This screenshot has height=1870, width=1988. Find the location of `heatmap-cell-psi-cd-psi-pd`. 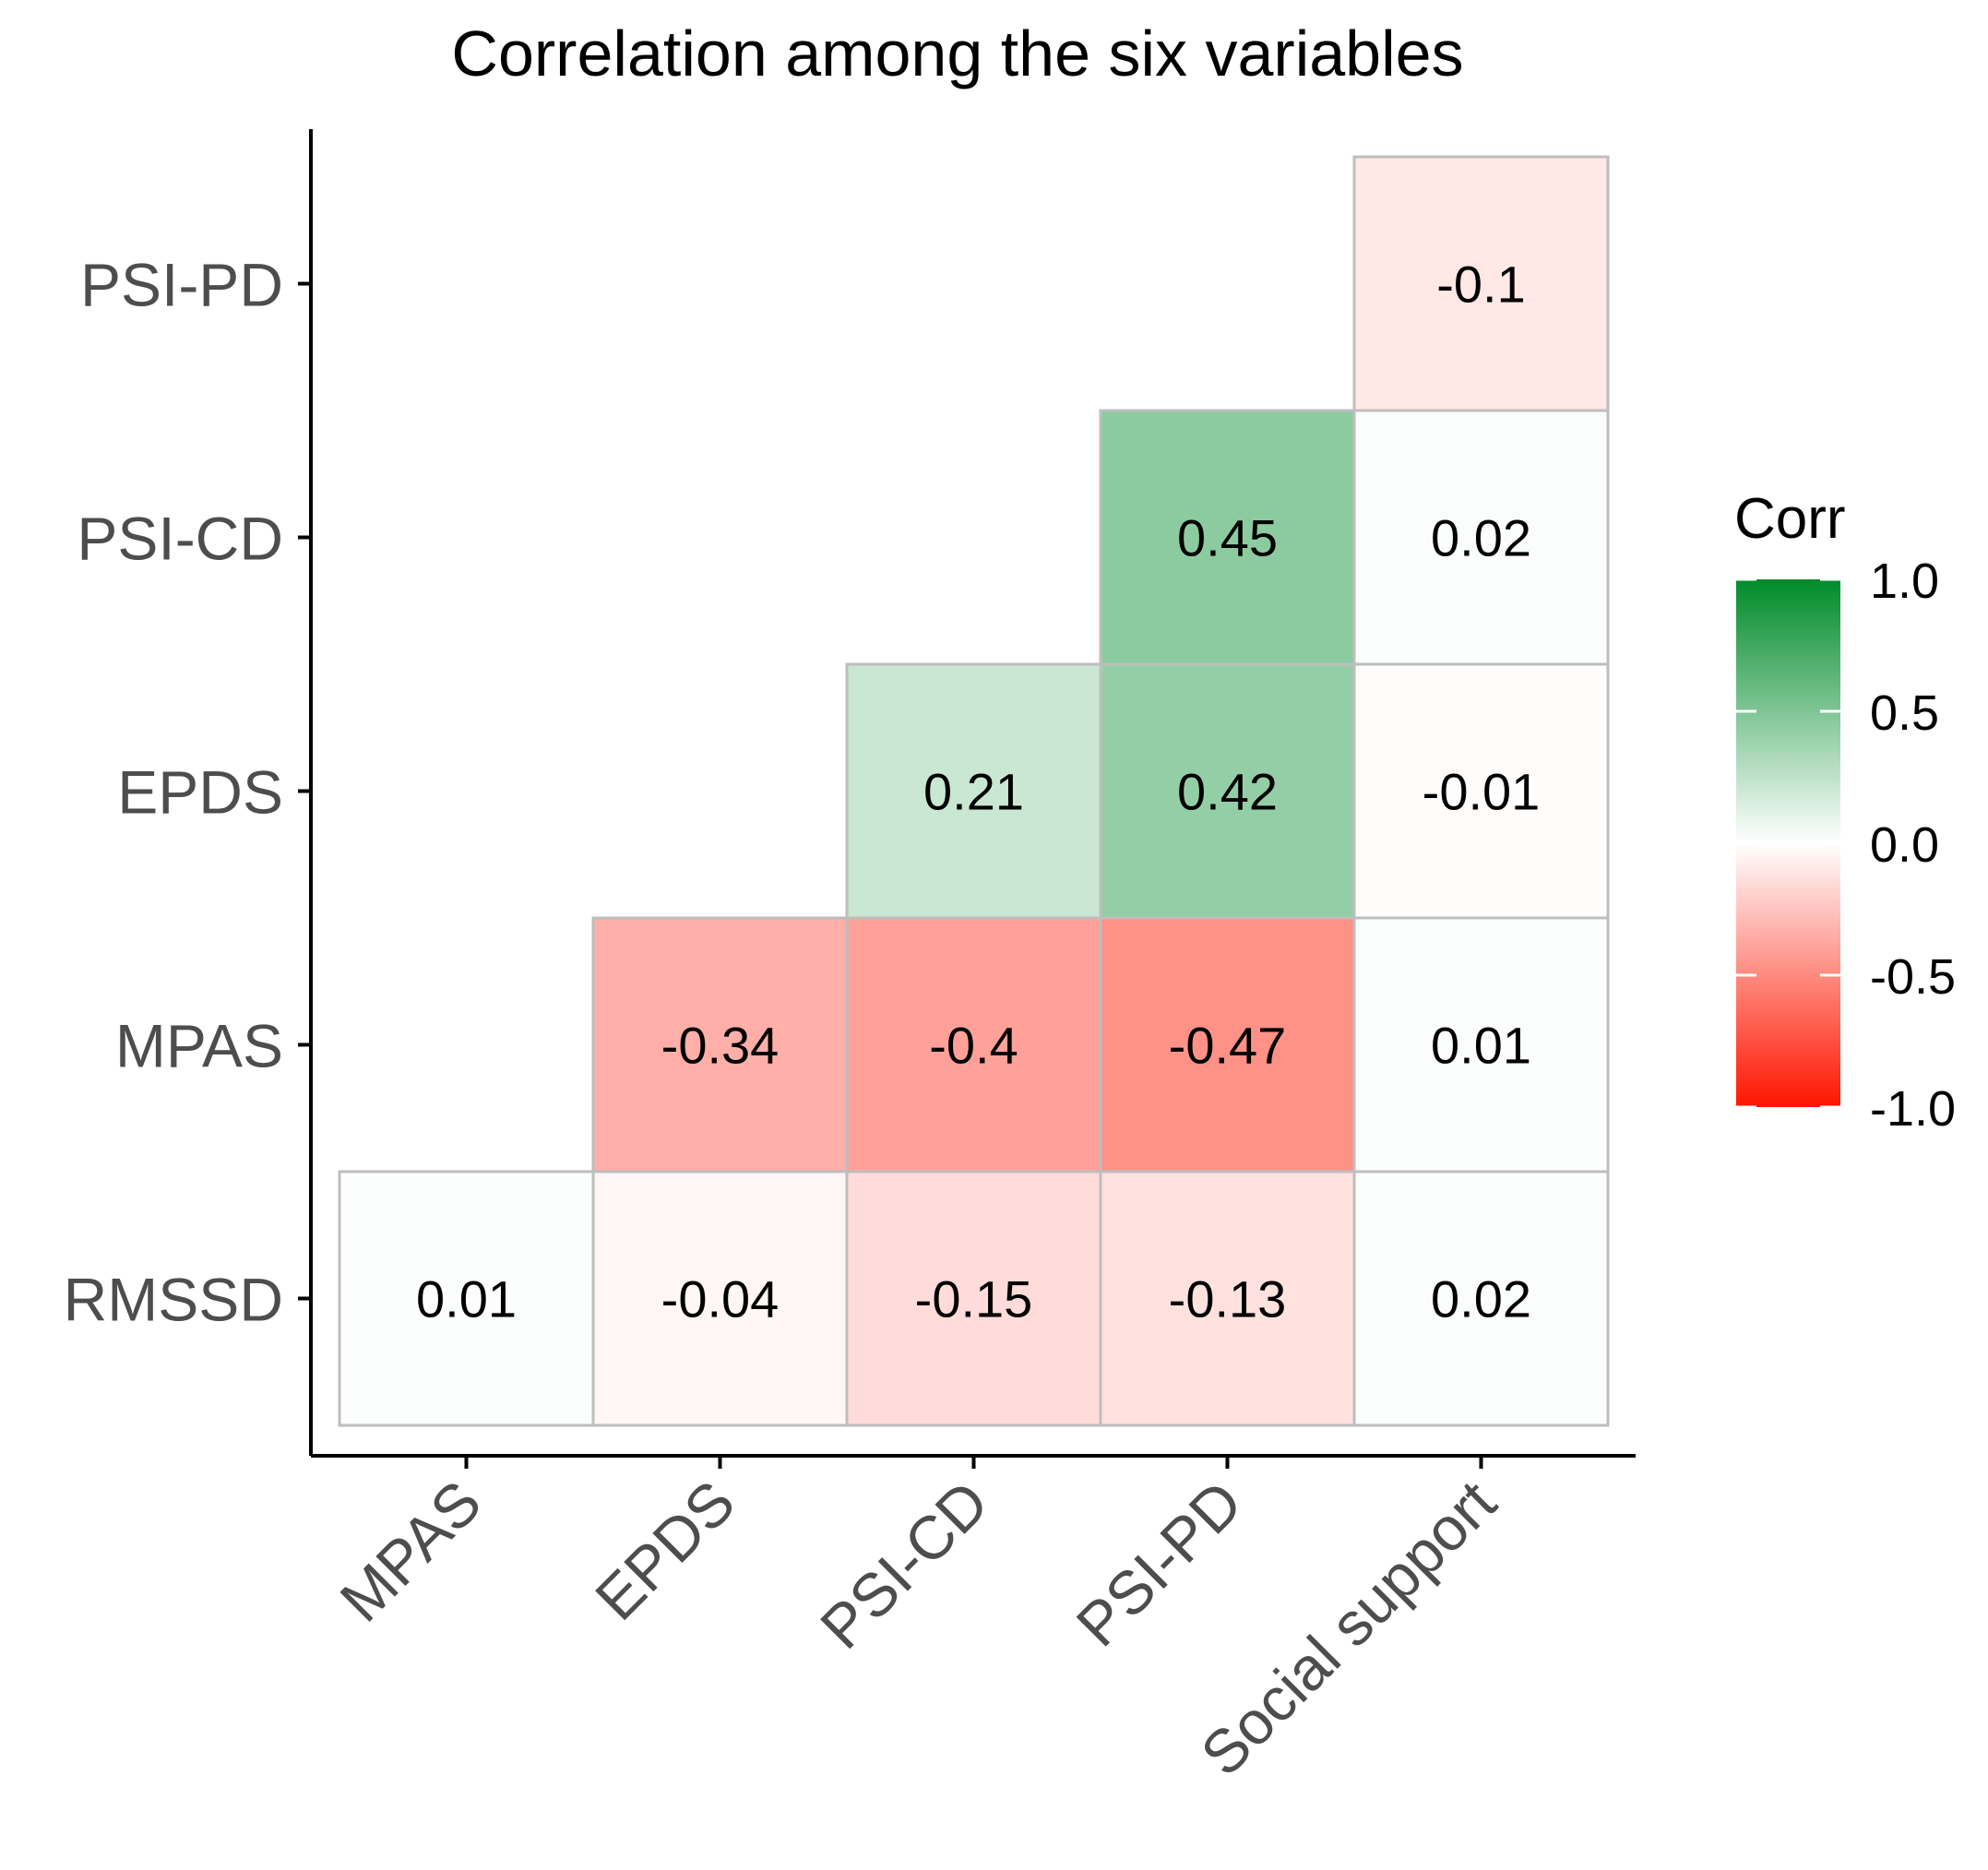

heatmap-cell-psi-cd-psi-pd is located at coordinates (1227, 537).